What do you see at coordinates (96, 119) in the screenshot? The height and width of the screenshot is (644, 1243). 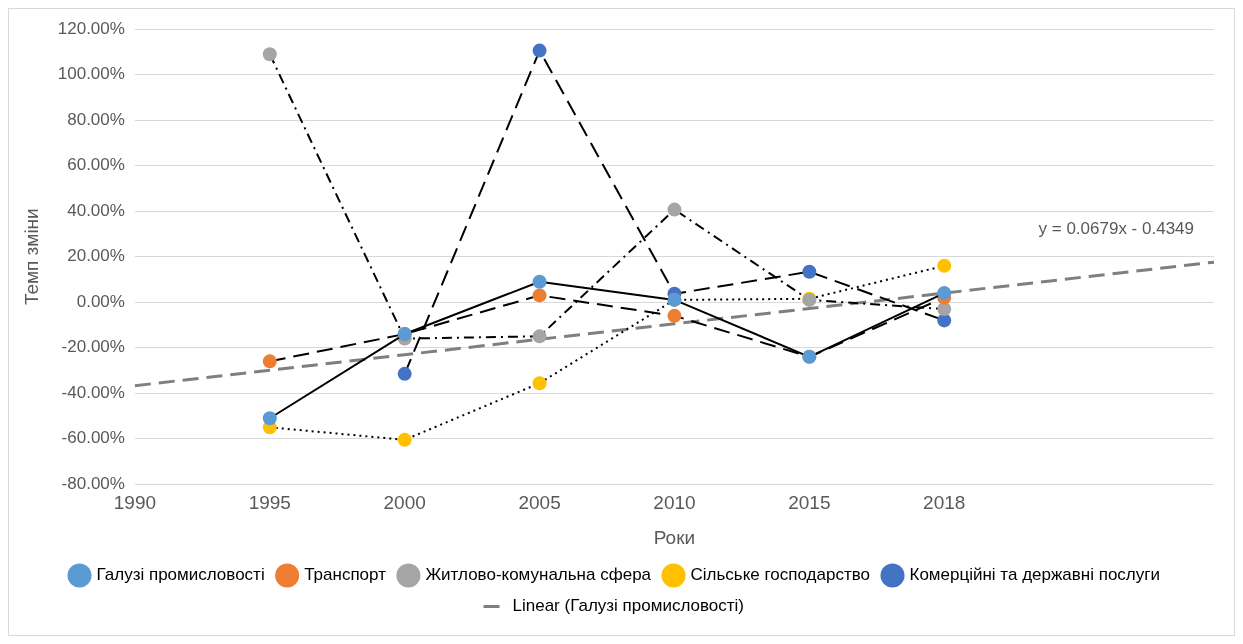 I see `y-tick-label: 80.00%` at bounding box center [96, 119].